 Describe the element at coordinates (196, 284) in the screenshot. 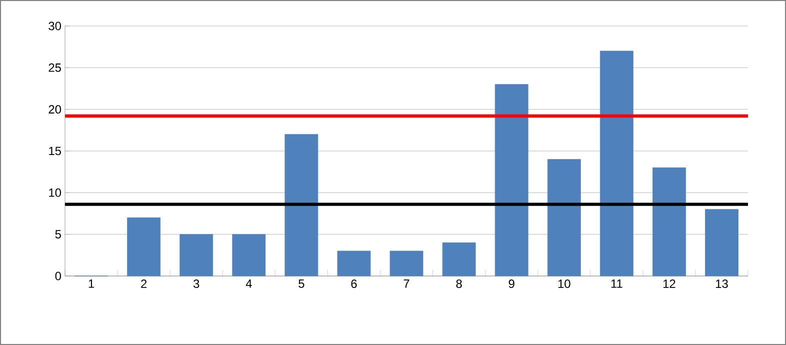

I see `x-tick-label: 3` at that location.